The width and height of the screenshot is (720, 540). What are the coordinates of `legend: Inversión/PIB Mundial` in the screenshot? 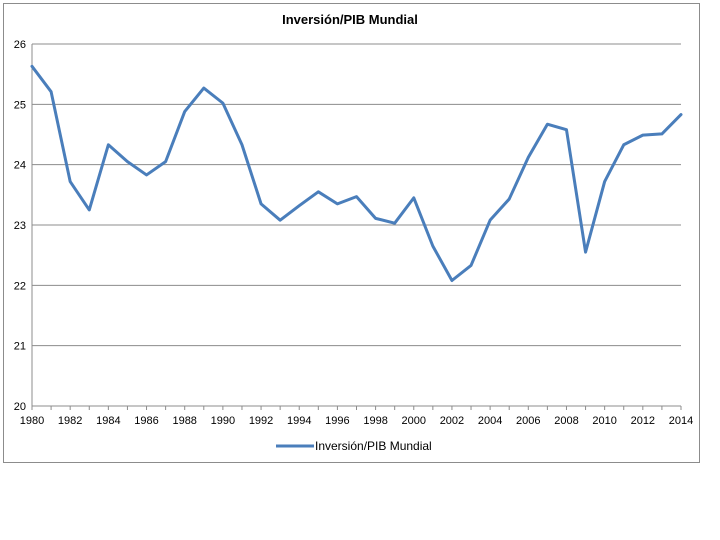 It's located at (354, 446).